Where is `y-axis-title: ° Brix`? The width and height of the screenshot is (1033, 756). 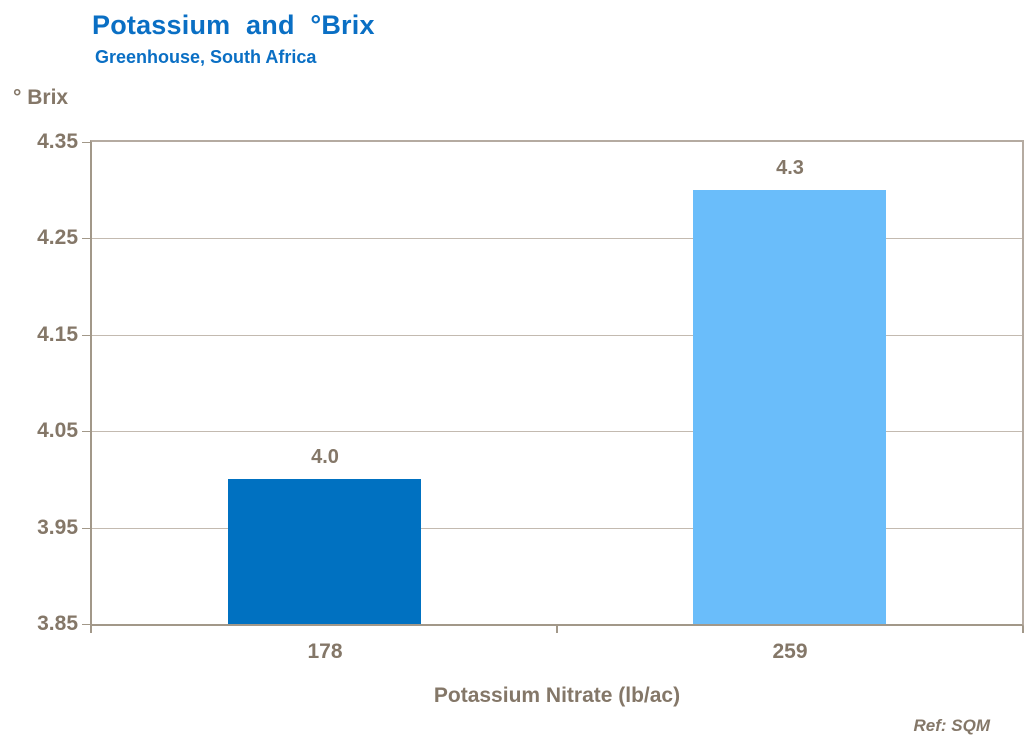 y-axis-title: ° Brix is located at coordinates (41, 97).